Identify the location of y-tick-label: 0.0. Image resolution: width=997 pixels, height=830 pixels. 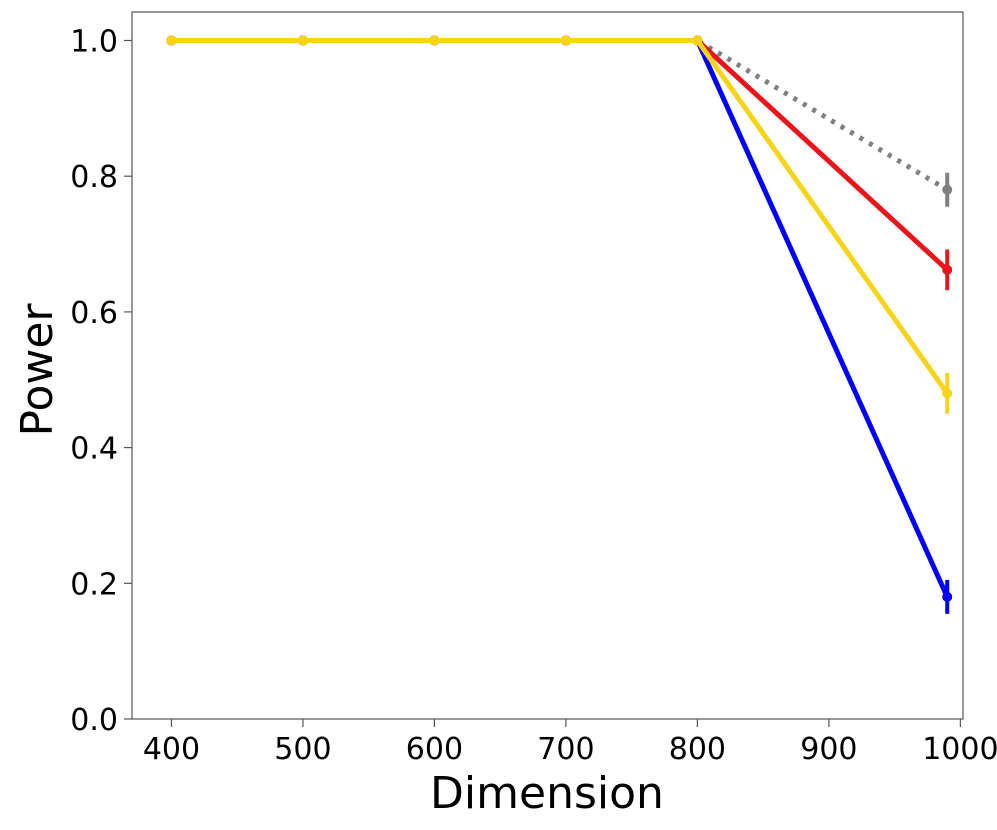
(94, 720).